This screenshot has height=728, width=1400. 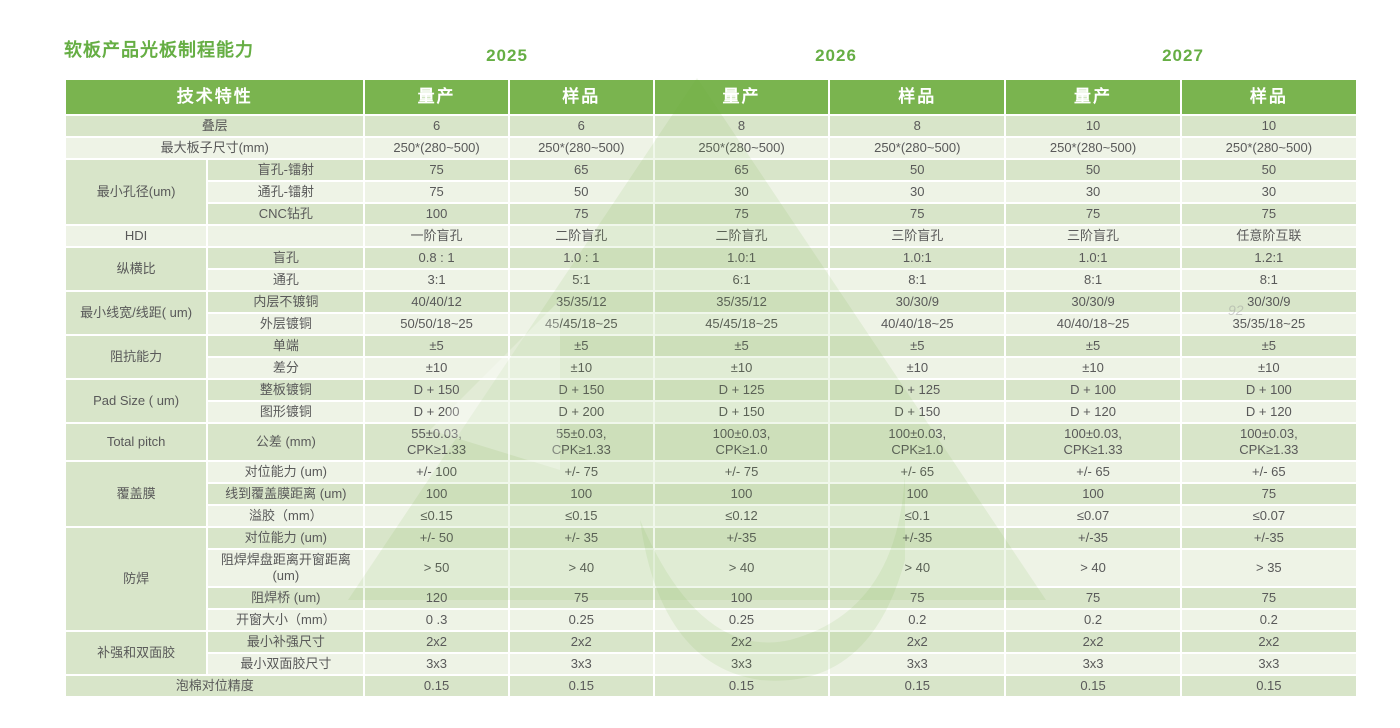 What do you see at coordinates (436, 236) in the screenshot?
I see `value-cell: 一阶盲孔` at bounding box center [436, 236].